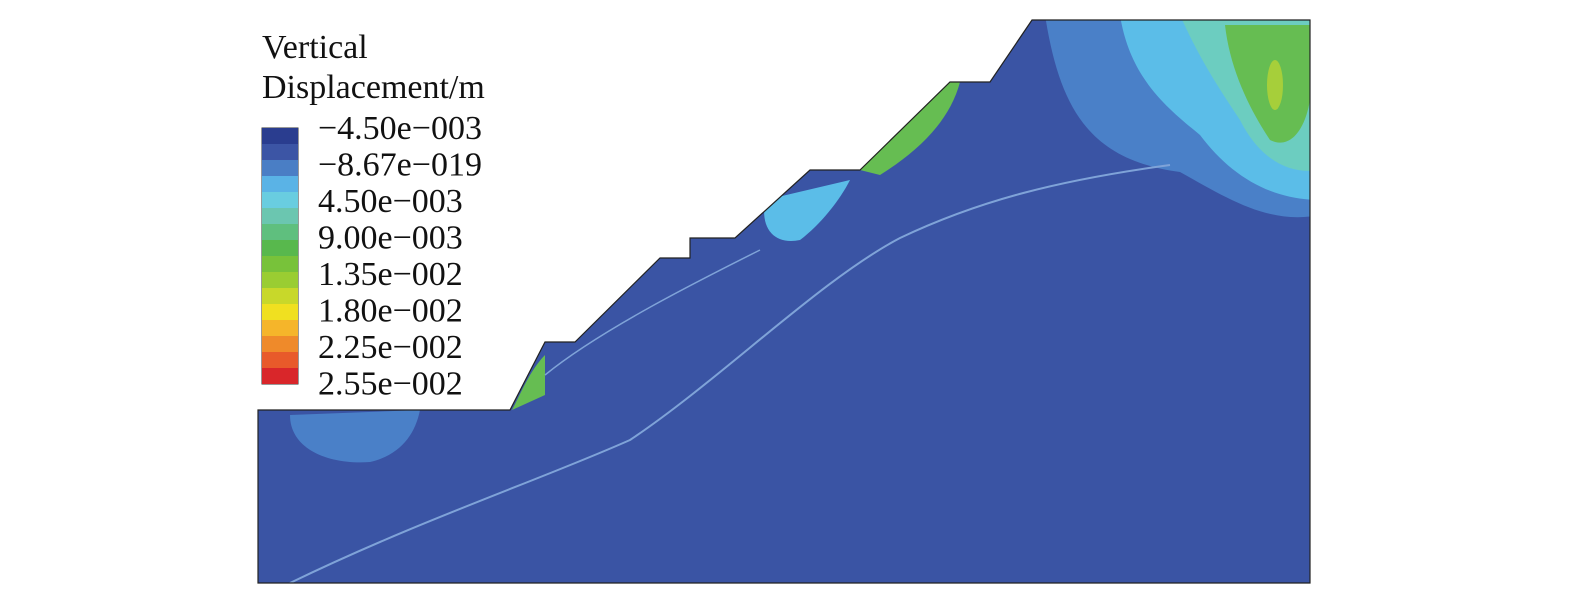 Image resolution: width=1575 pixels, height=610 pixels. Describe the element at coordinates (390, 383) in the screenshot. I see `legend-label: 2.55e−002` at that location.